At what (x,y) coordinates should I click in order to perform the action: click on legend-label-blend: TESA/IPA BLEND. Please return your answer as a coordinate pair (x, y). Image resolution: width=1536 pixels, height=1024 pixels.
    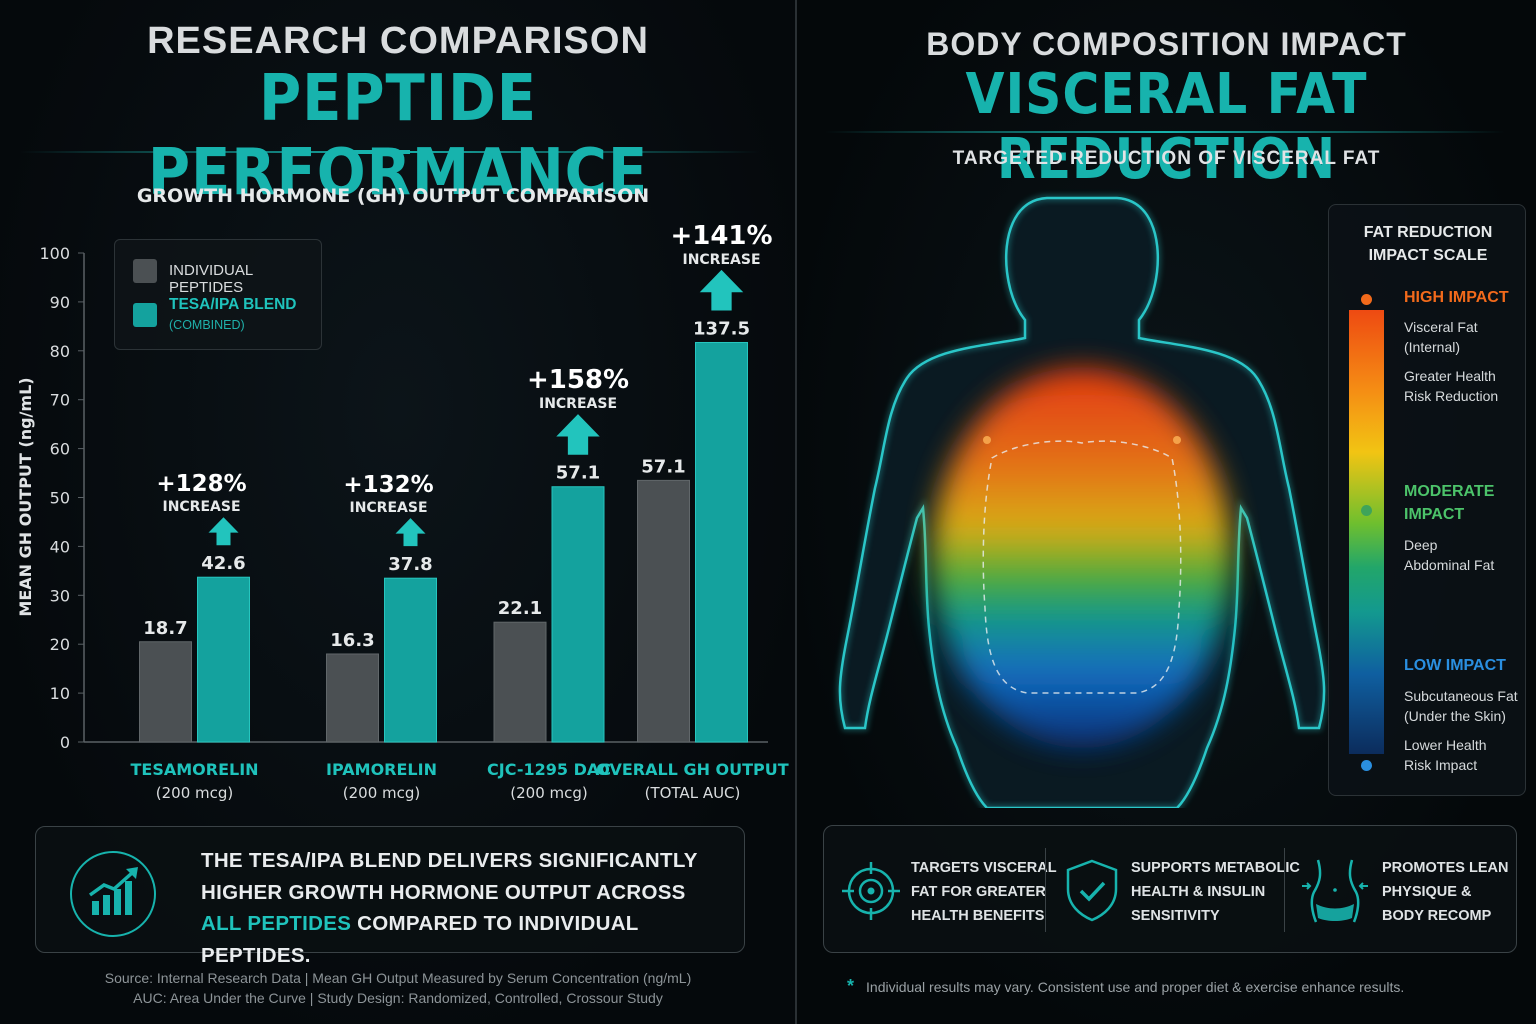
    Looking at the image, I should click on (233, 304).